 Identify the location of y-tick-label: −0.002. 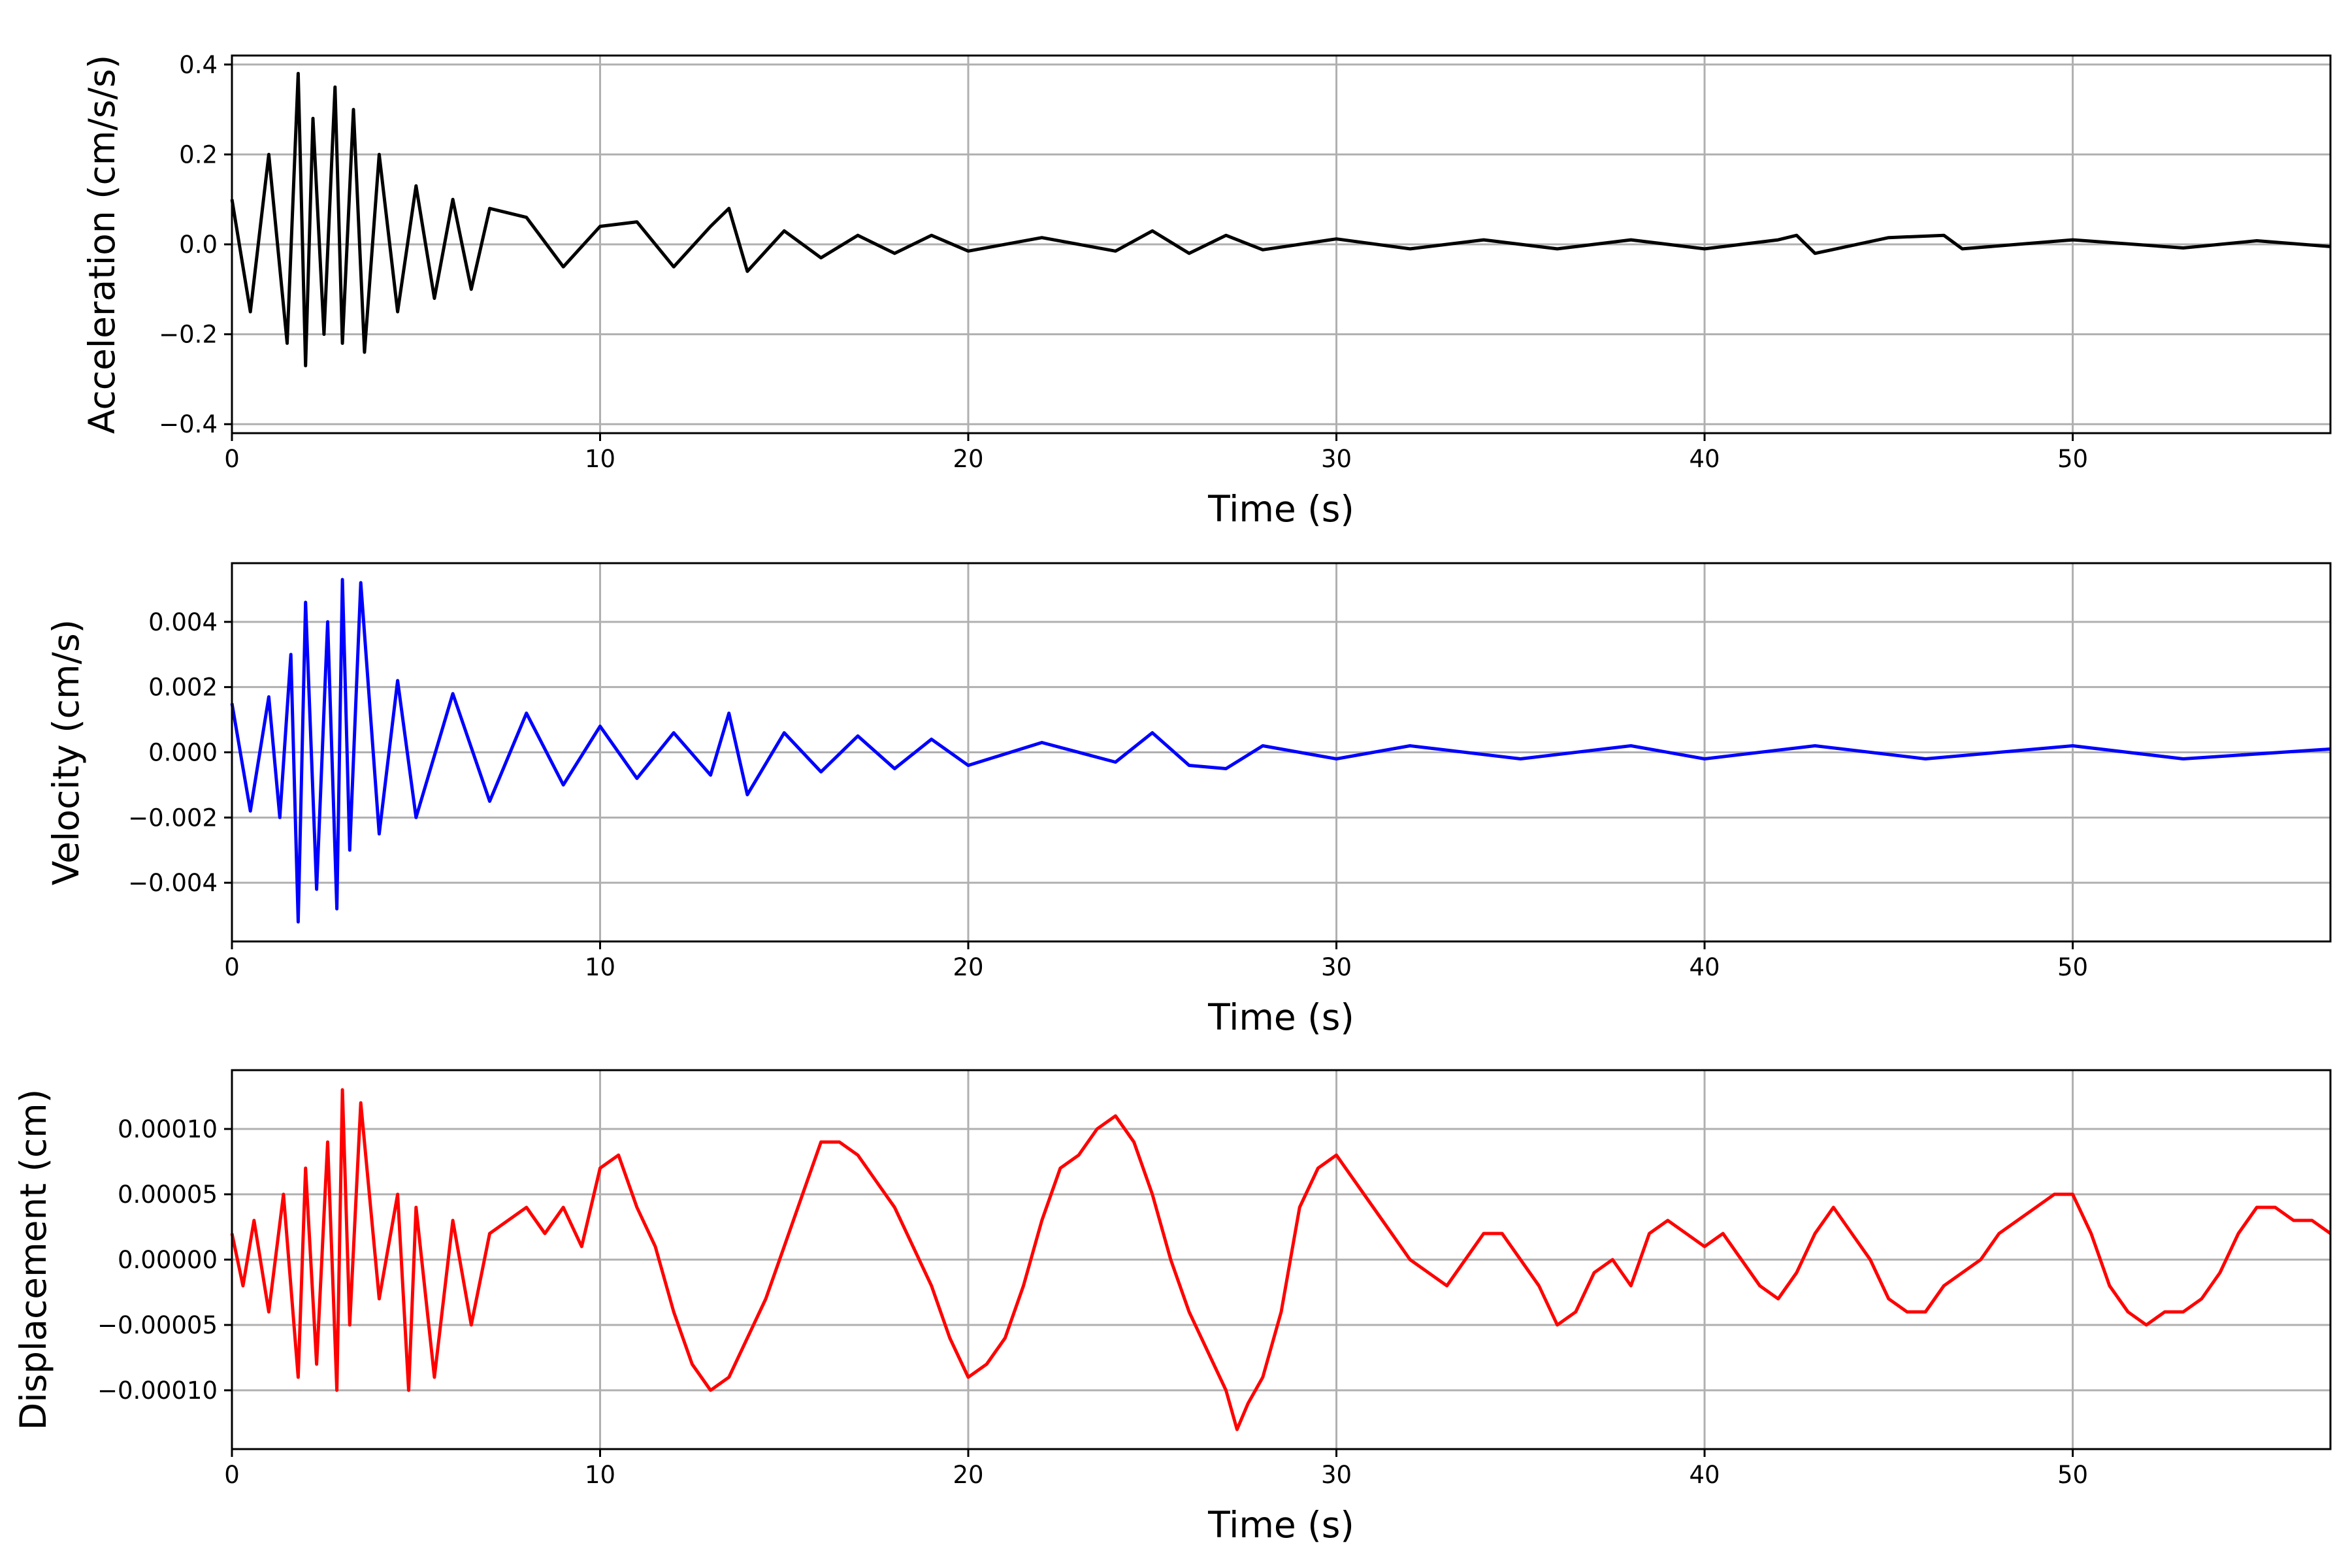
(173, 818).